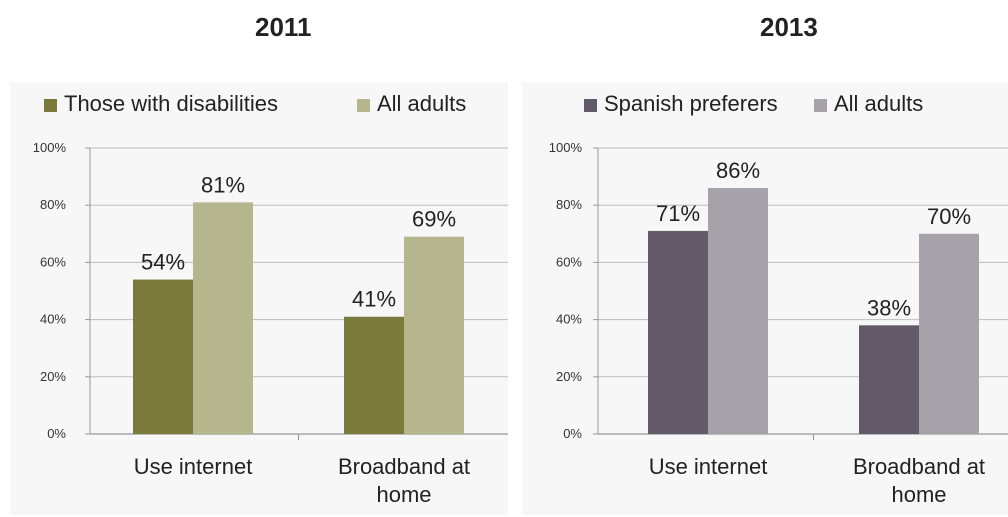 This screenshot has height=517, width=1008. Describe the element at coordinates (878, 103) in the screenshot. I see `legend-label-2013: All adults` at that location.